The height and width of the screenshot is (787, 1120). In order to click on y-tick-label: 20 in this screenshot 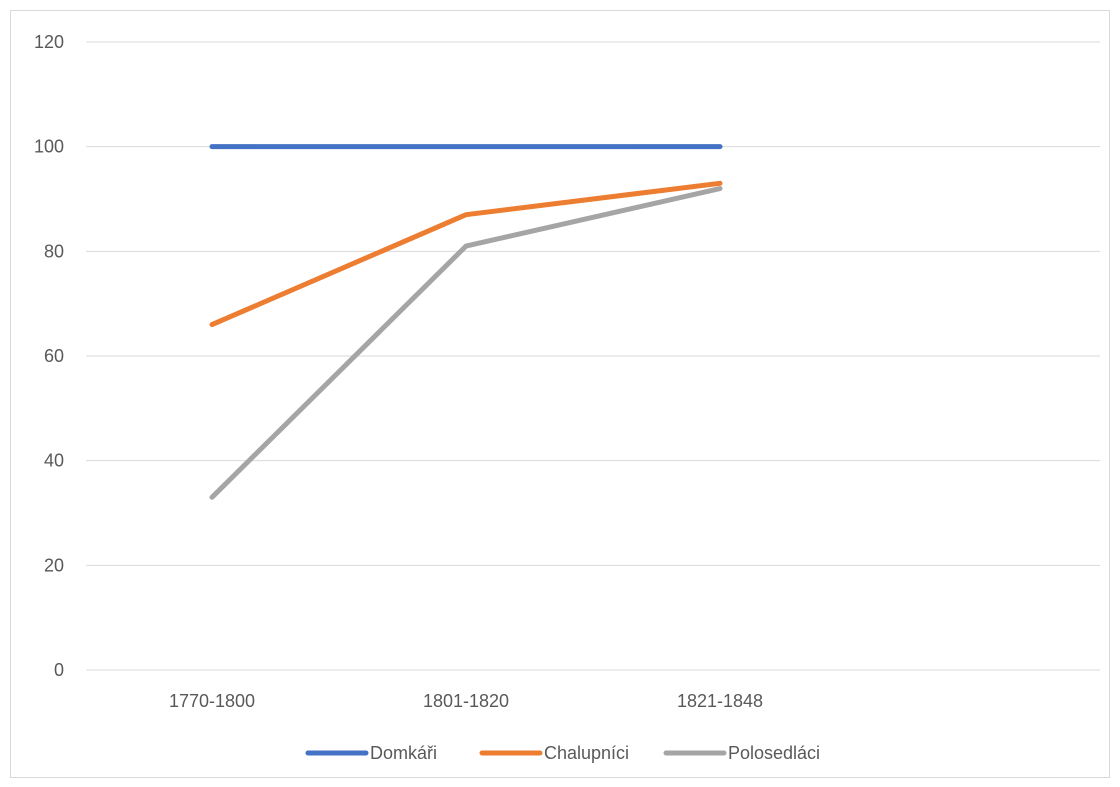, I will do `click(54, 565)`.